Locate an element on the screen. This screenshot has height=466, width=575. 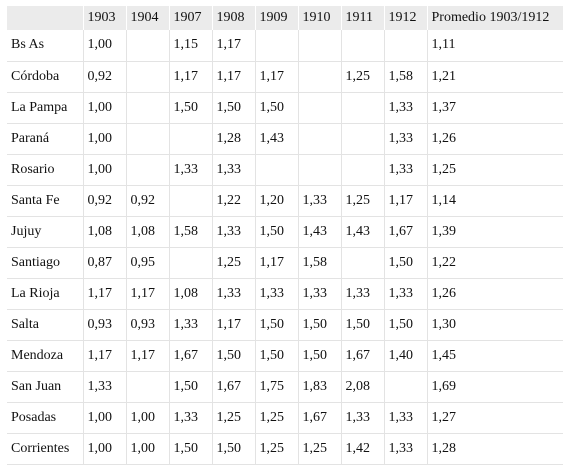
table-row: Paraná 1,00 1,28 1,43 1,33 1,26 is located at coordinates (285, 138).